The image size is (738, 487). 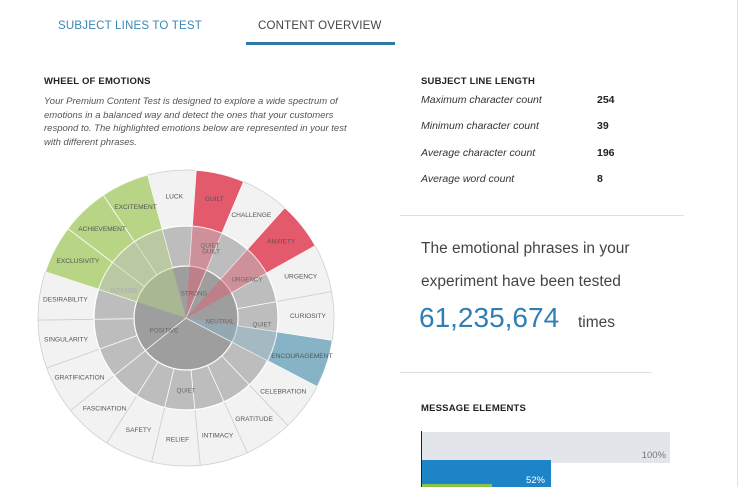 I want to click on wheel-middle-dividers, so click(x=186, y=318).